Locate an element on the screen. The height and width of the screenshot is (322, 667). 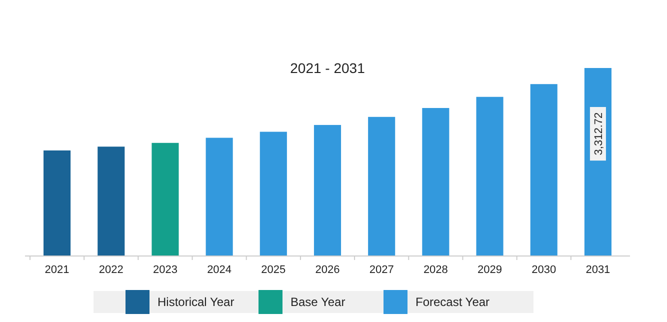
x-tick-label: 2031 is located at coordinates (598, 270).